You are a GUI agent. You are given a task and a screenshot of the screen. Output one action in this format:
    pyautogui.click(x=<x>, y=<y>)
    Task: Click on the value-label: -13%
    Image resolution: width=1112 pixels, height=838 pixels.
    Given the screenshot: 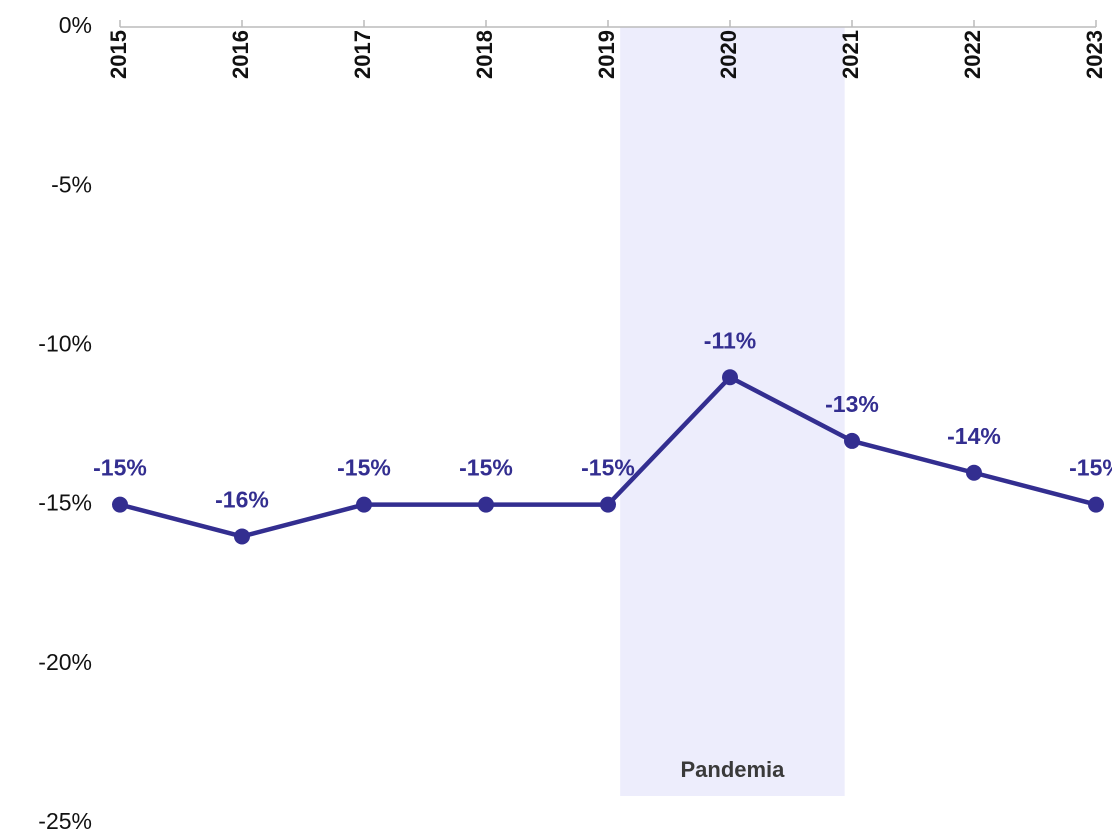 What is the action you would take?
    pyautogui.click(x=852, y=404)
    